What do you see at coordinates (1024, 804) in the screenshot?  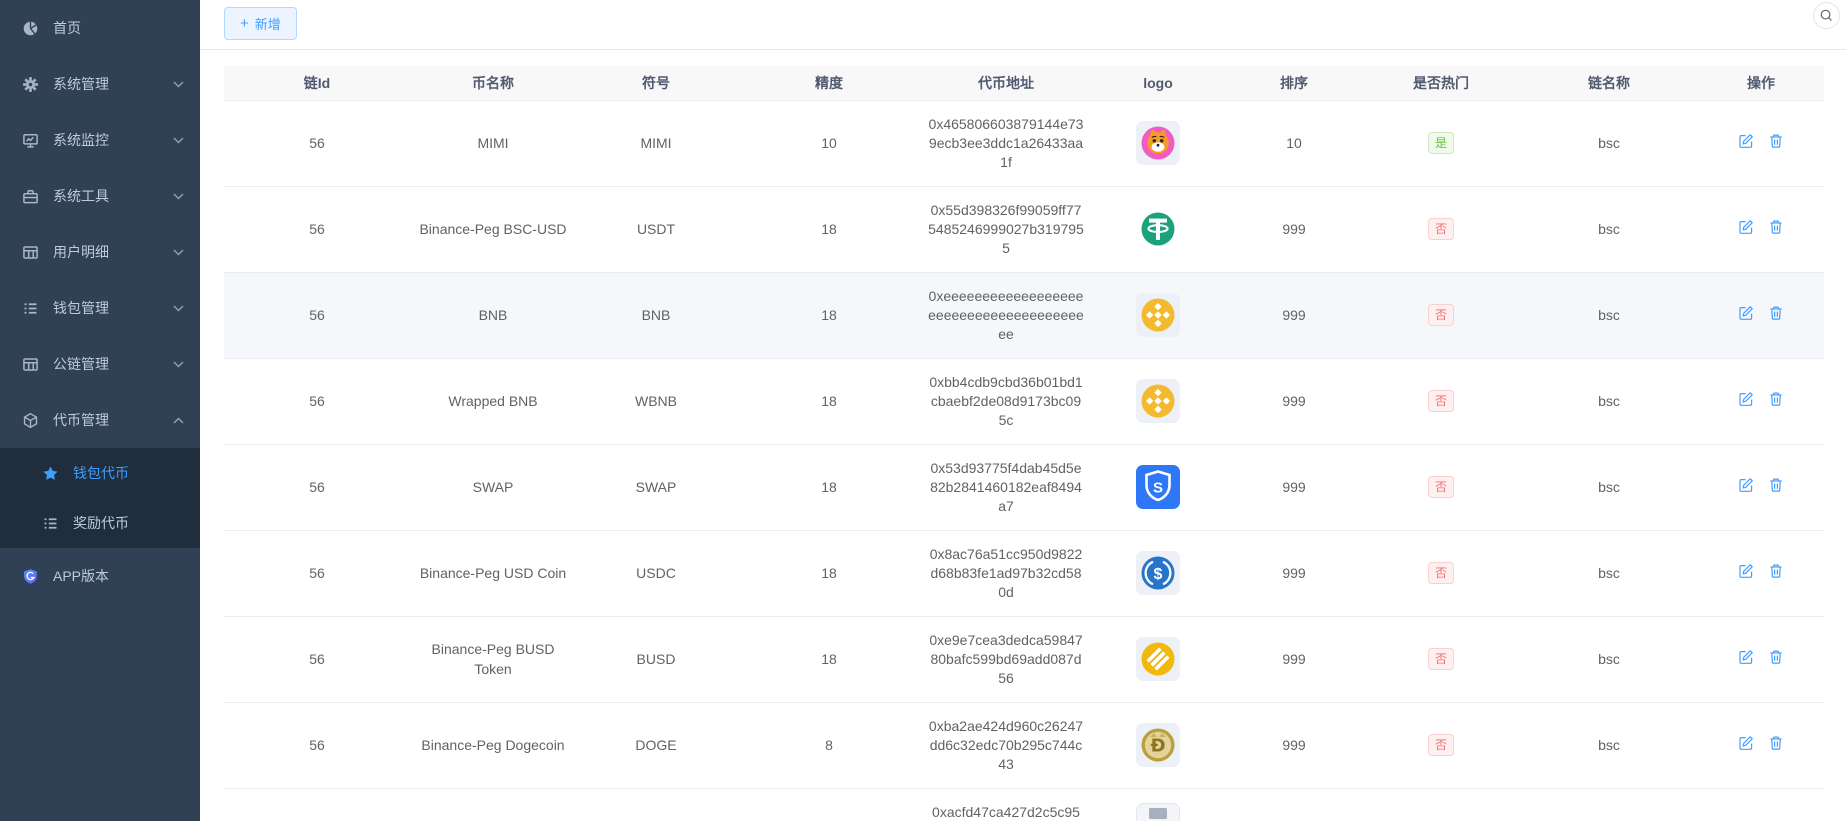 I see `table-row: 0xacfd47ca427d2c5c95` at bounding box center [1024, 804].